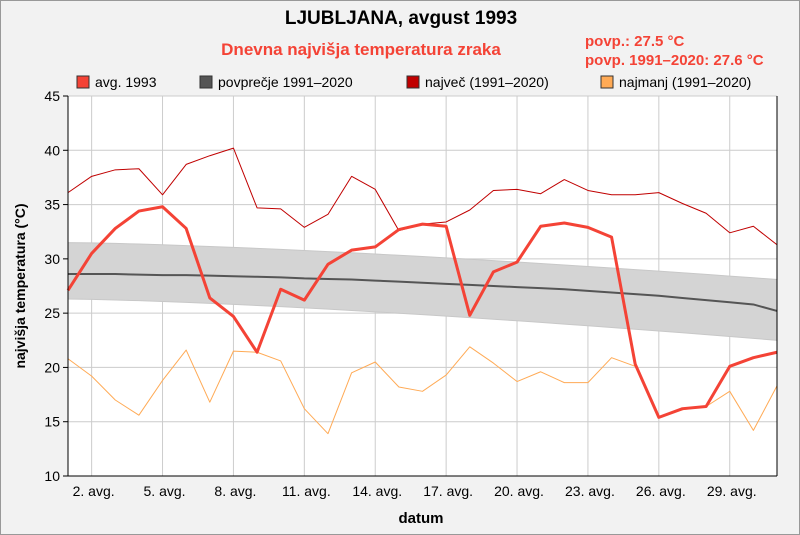 The width and height of the screenshot is (800, 535). What do you see at coordinates (52, 313) in the screenshot?
I see `y-tick-label: 25` at bounding box center [52, 313].